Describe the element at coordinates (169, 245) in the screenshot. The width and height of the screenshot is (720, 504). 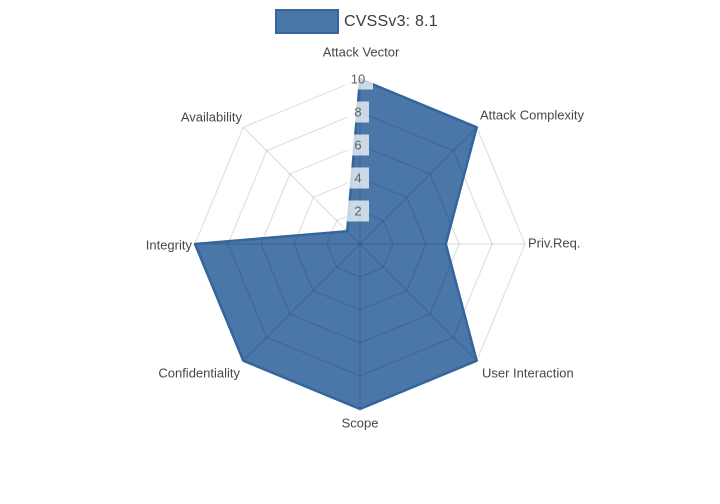
I see `axis-label-integrity: Integrity` at that location.